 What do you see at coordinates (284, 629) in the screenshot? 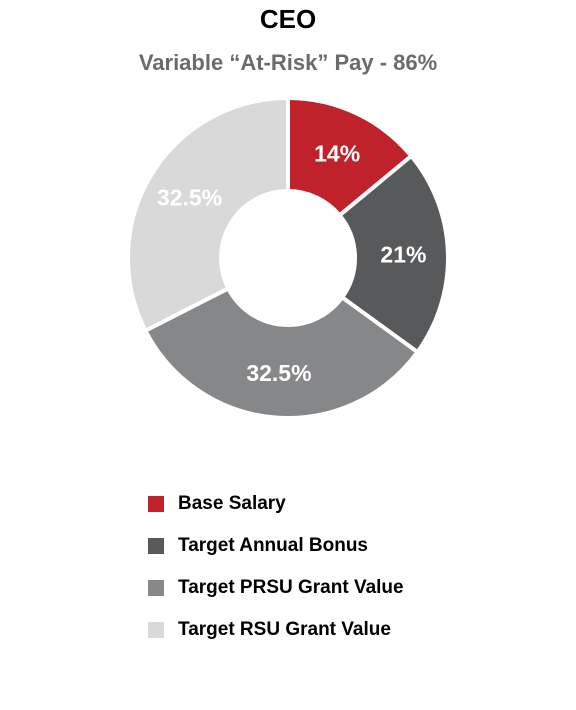
I see `legend-label: Target RSU Grant Value` at bounding box center [284, 629].